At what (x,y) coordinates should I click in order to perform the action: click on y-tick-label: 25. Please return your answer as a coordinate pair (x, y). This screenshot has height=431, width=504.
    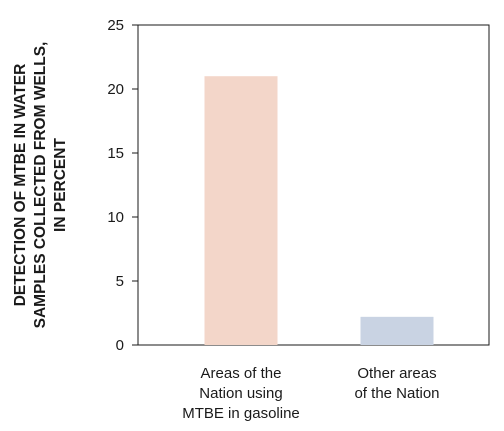
    Looking at the image, I should click on (115, 25).